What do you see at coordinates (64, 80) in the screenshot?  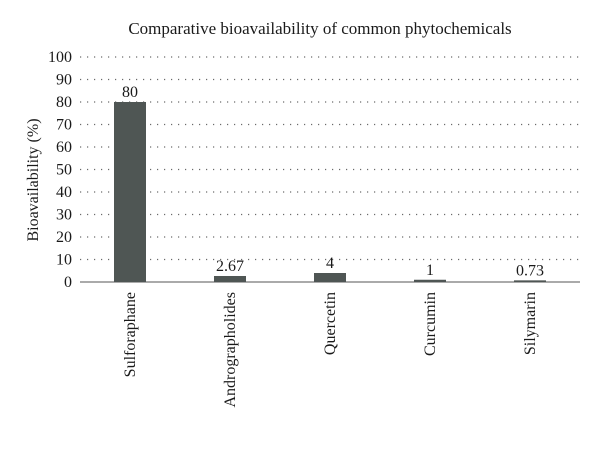 I see `y-tick-label: 90` at bounding box center [64, 80].